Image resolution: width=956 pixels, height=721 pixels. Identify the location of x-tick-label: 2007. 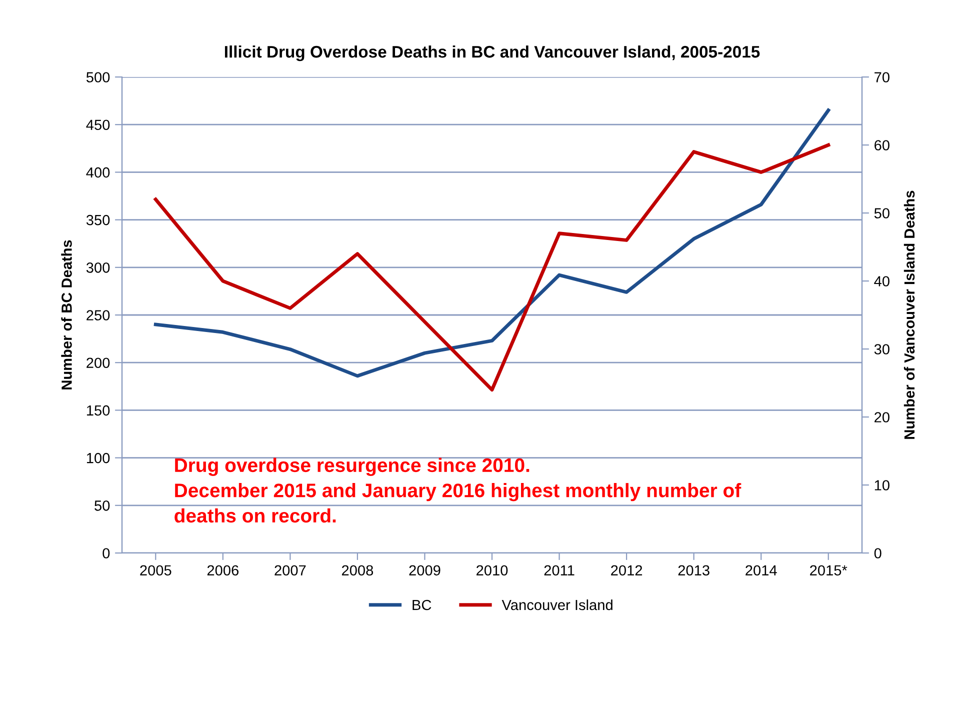
(290, 570).